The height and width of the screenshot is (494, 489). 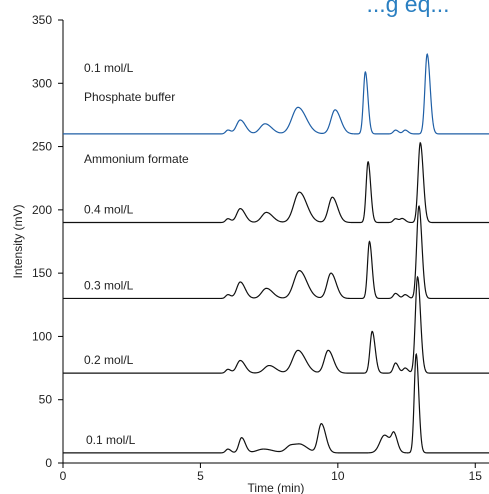 I want to click on y-tick-label: 250, so click(x=42, y=147).